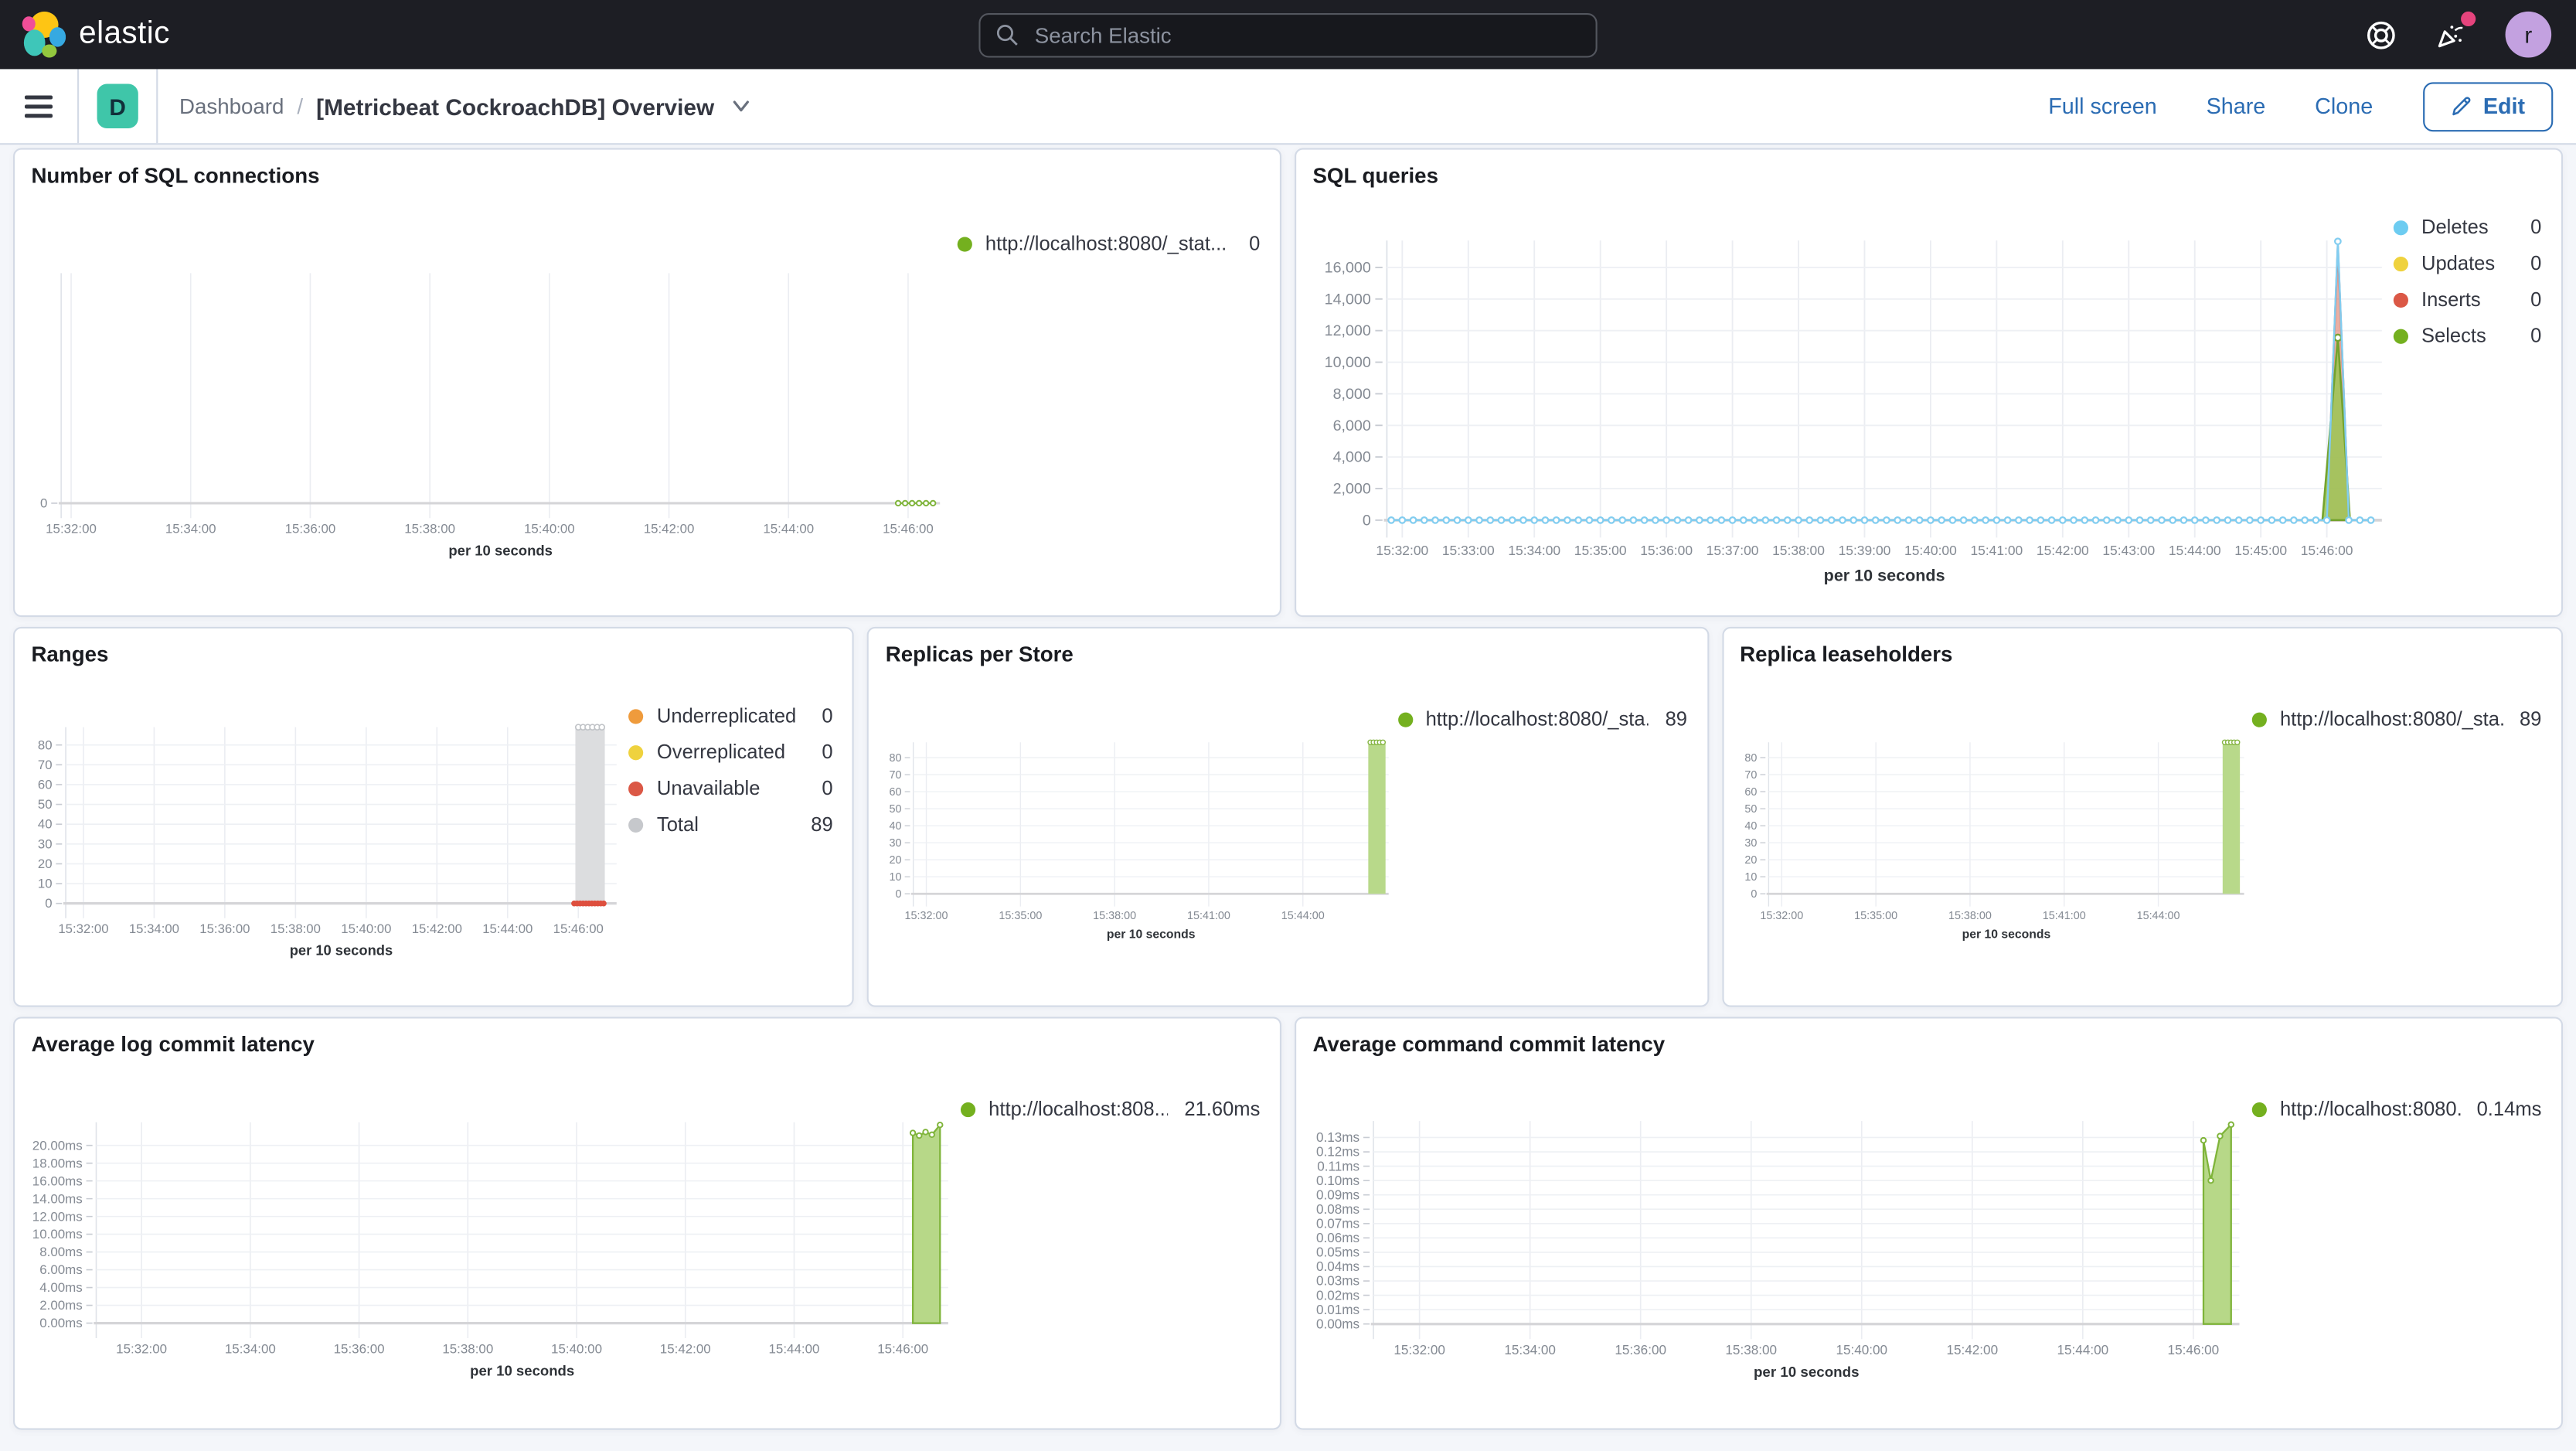  What do you see at coordinates (45, 843) in the screenshot?
I see `svg-text: 30` at bounding box center [45, 843].